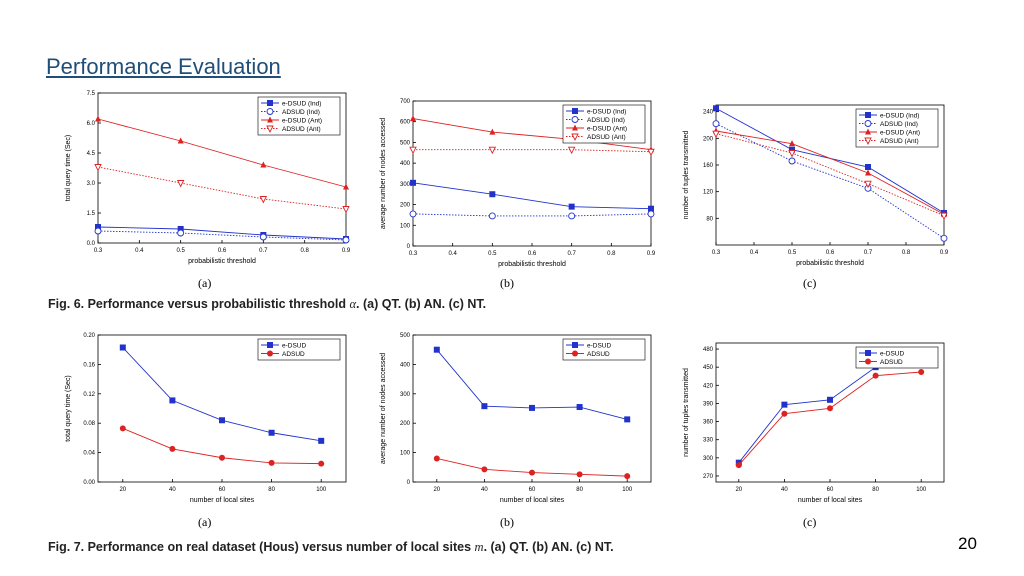 The height and width of the screenshot is (576, 1024). Describe the element at coordinates (921, 490) in the screenshot. I see `fig7c-xtick-label: 100` at that location.